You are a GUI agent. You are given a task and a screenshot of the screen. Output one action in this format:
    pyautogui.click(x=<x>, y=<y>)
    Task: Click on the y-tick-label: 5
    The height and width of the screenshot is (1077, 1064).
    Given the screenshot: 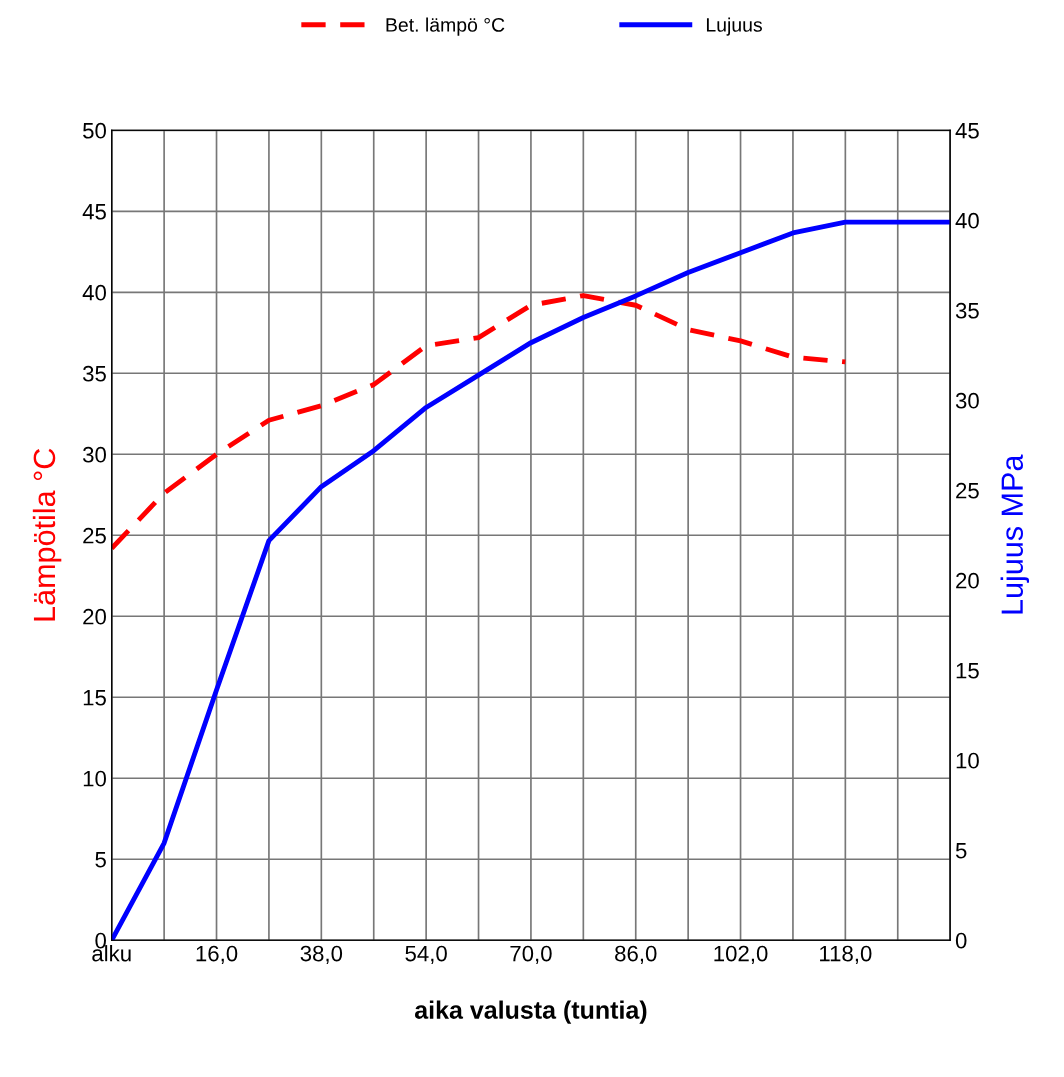 What is the action you would take?
    pyautogui.click(x=100, y=859)
    